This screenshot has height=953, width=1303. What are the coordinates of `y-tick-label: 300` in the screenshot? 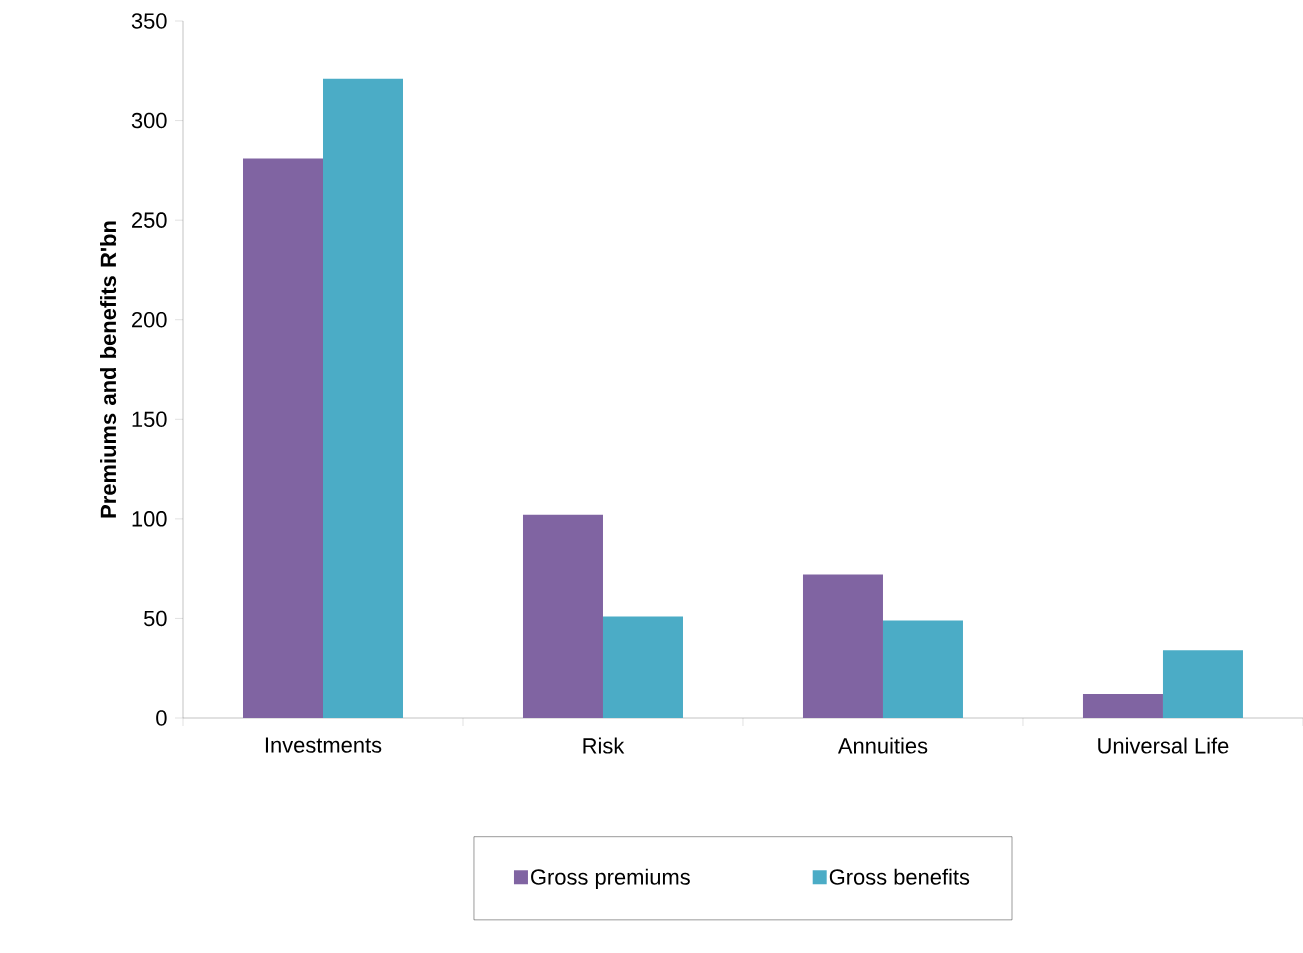 It's located at (149, 120).